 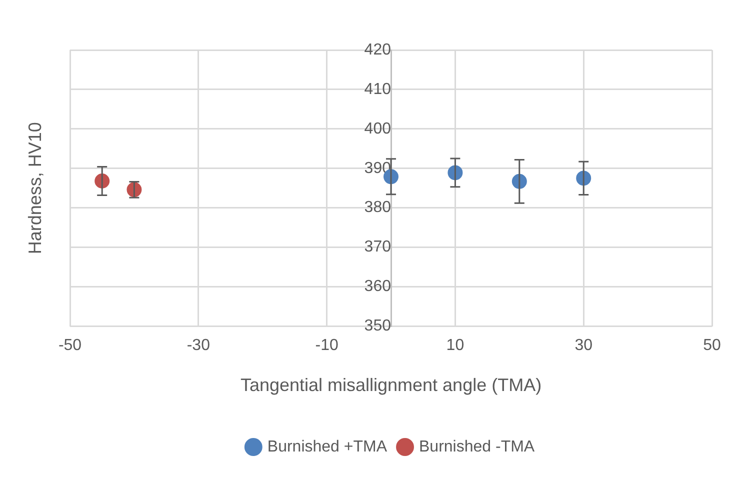 What do you see at coordinates (477, 447) in the screenshot?
I see `legend-label: Burnished -TMA` at bounding box center [477, 447].